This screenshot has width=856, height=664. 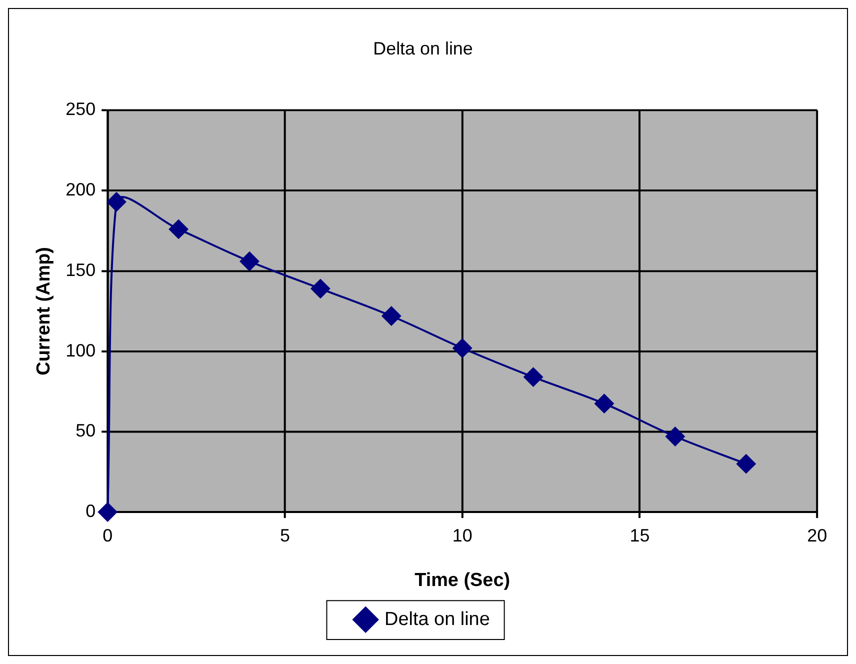 I want to click on y-tick-label: 50, so click(x=86, y=430).